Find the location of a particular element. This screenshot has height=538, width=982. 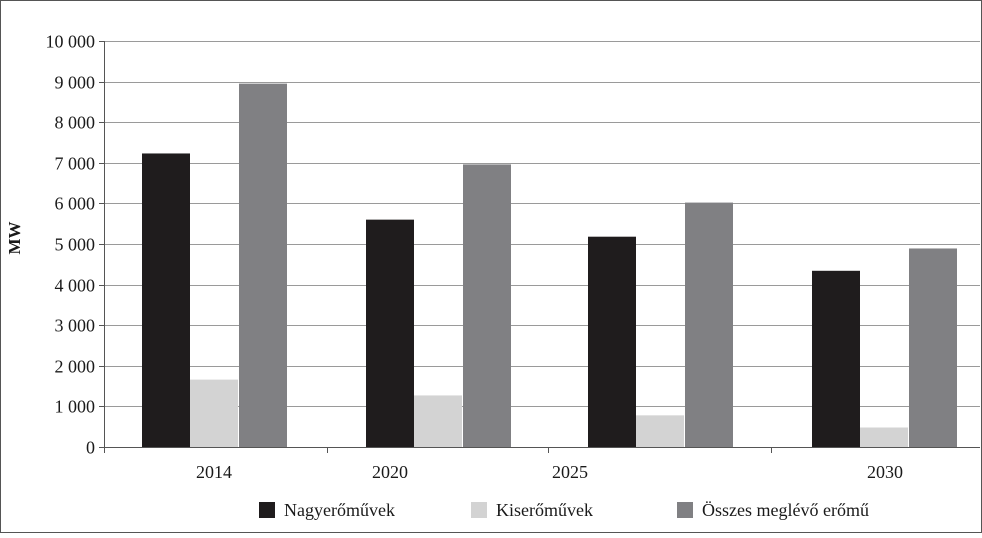

y-tick-label: 8 000 is located at coordinates (75, 123).